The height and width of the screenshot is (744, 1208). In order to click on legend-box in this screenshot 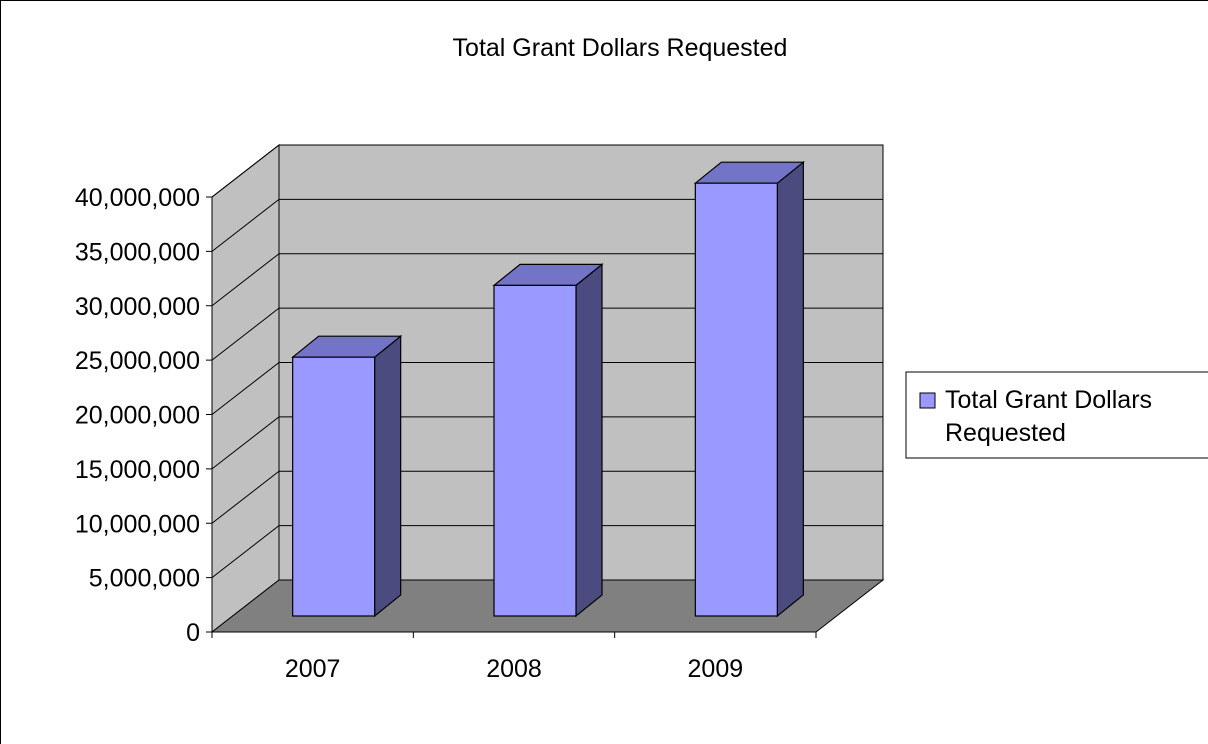, I will do `click(1056, 415)`.